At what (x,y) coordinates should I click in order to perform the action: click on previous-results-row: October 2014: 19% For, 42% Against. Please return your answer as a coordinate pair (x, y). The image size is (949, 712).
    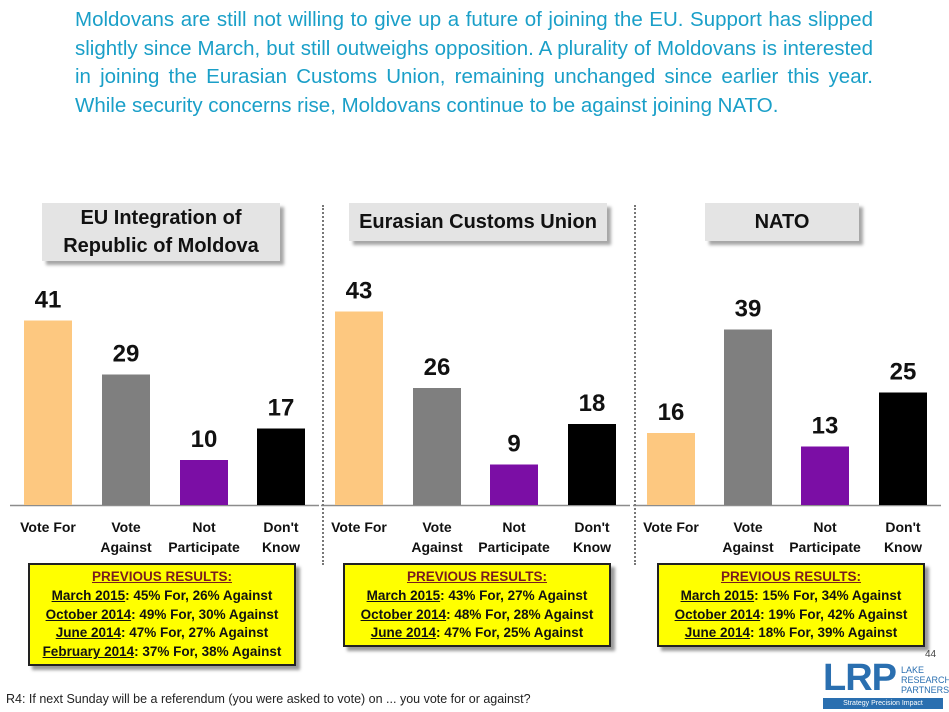
    Looking at the image, I should click on (791, 615).